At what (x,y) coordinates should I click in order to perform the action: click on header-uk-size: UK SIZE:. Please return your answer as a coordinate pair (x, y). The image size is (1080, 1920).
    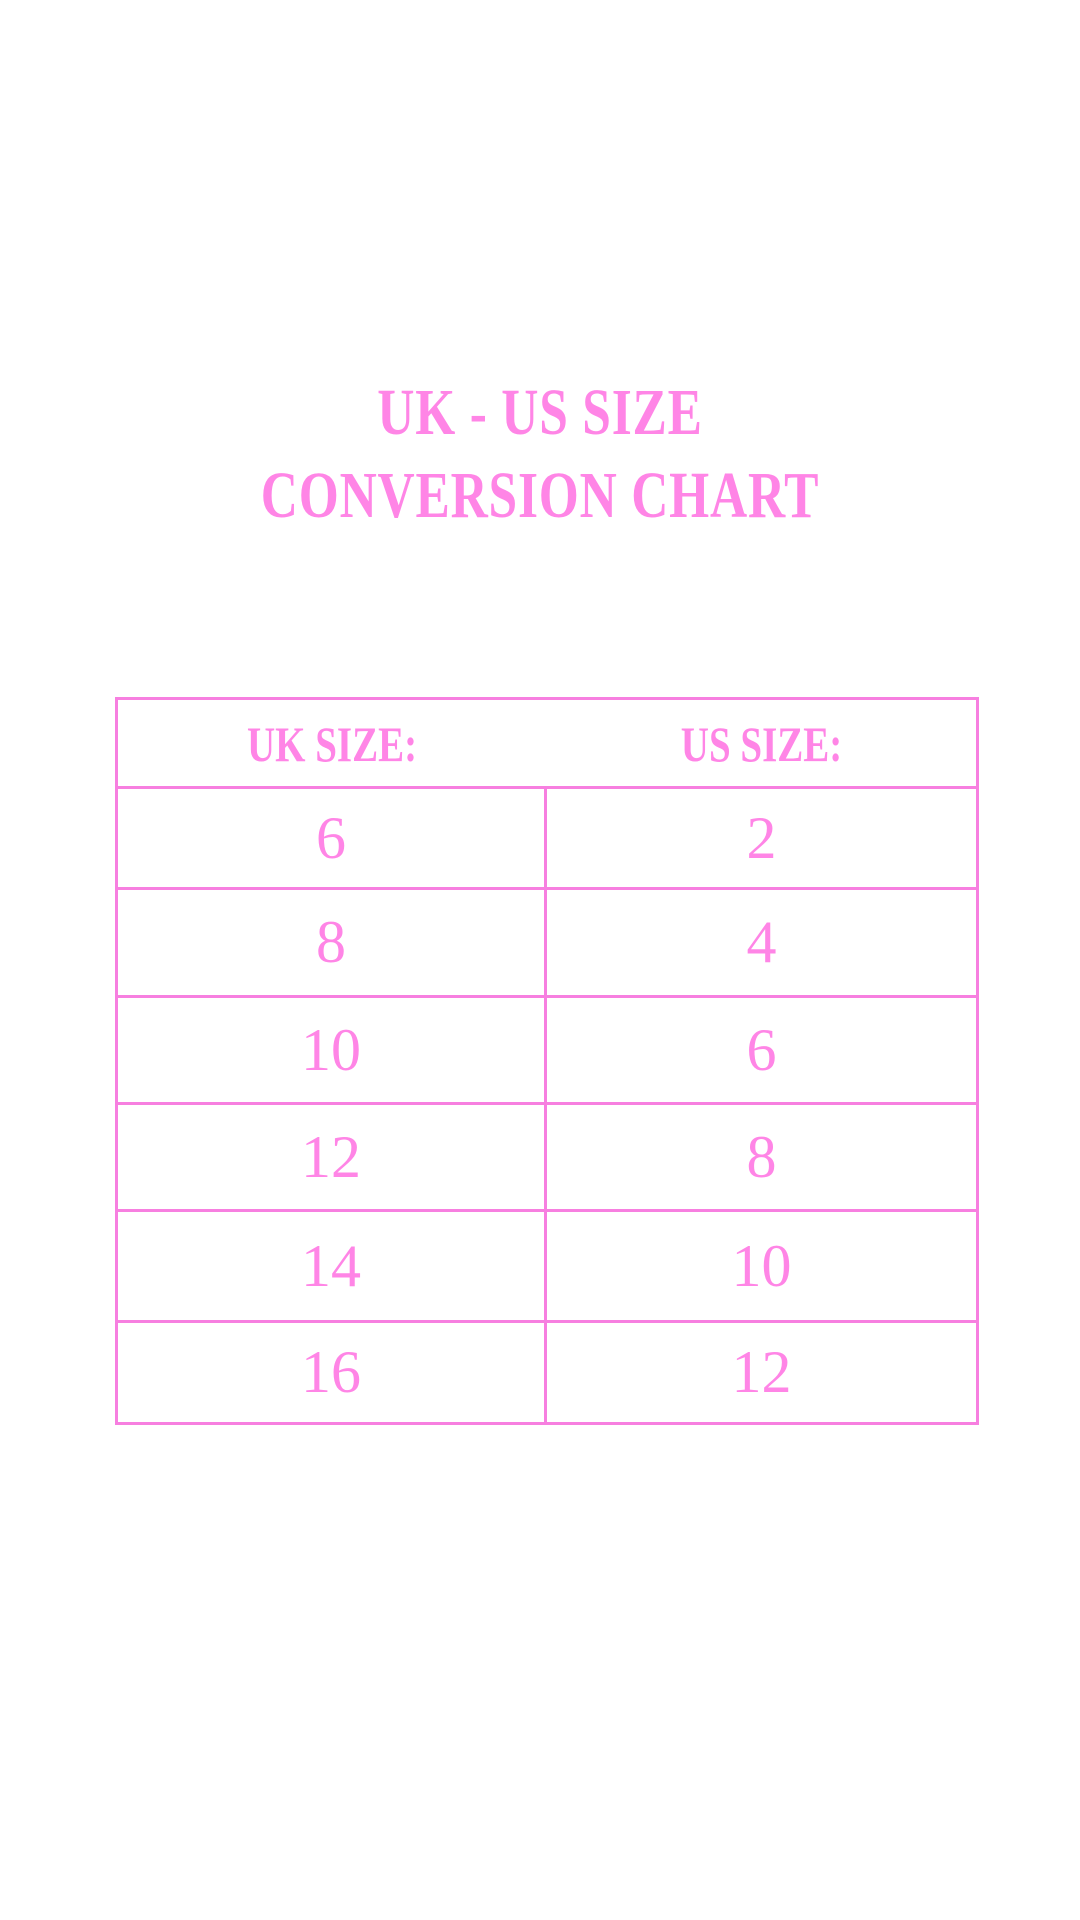
    Looking at the image, I should click on (332, 744).